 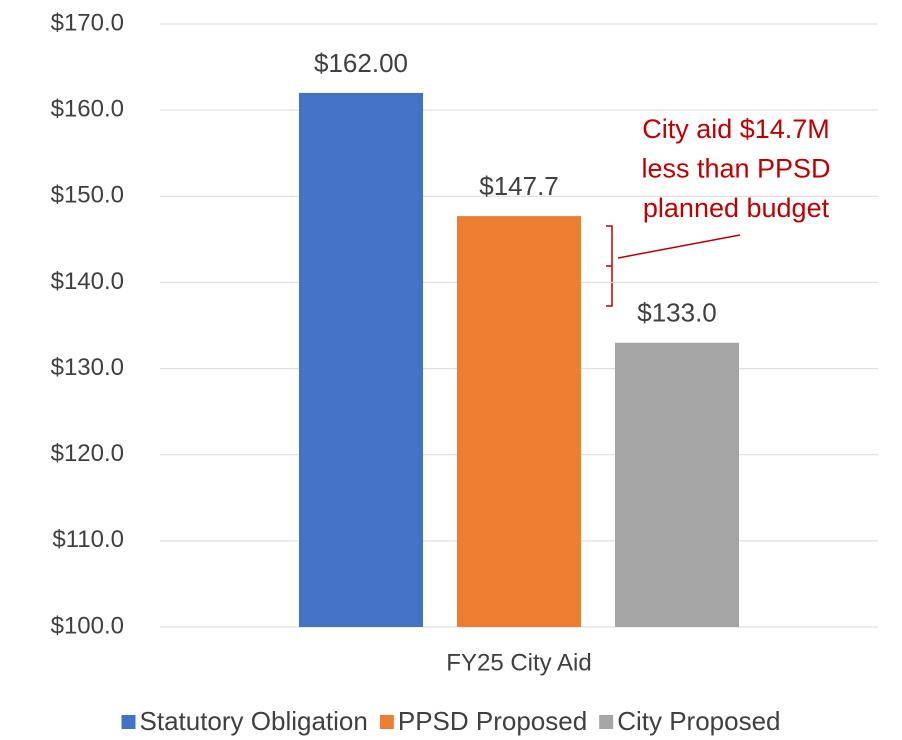 I want to click on legend-label: City Proposed, so click(x=698, y=721).